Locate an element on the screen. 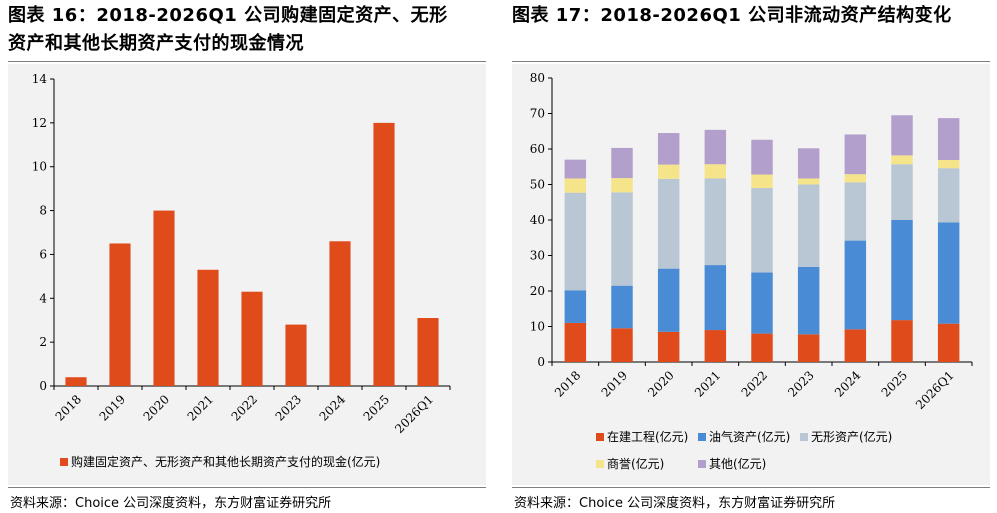  legend-label: 购建固定资产、无形资产和其他长期资产支付的现金(亿元) is located at coordinates (225, 461).